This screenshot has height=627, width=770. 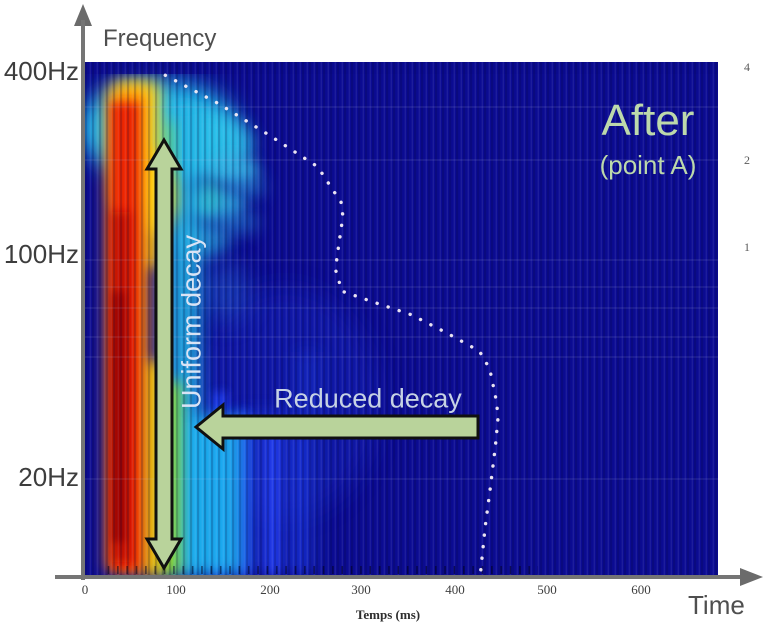 What do you see at coordinates (191, 322) in the screenshot?
I see `uniform-decay-label: Uniform decay` at bounding box center [191, 322].